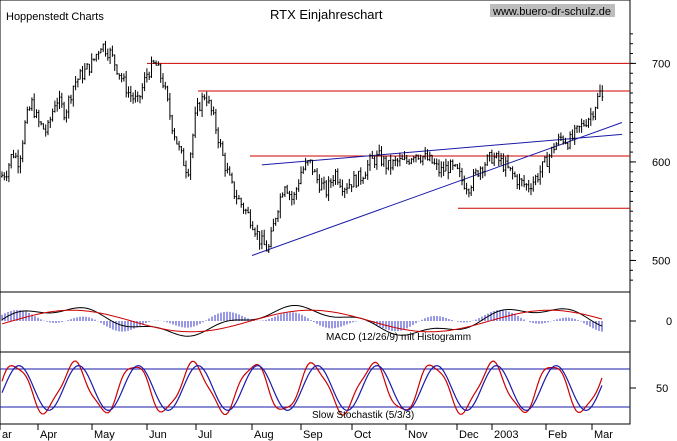 Image resolution: width=677 pixels, height=441 pixels. I want to click on stoch-k-line, so click(302, 388).